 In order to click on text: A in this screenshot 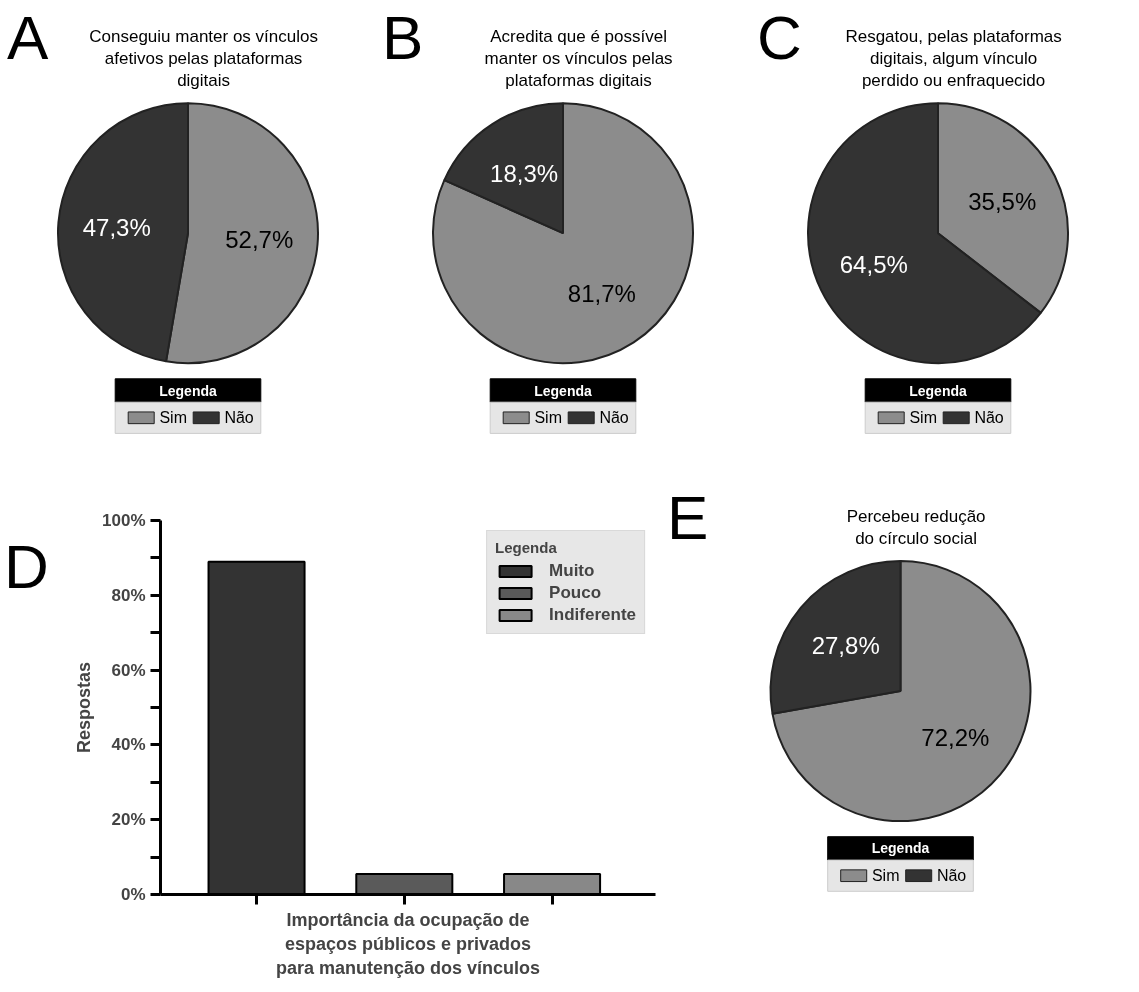, I will do `click(28, 38)`.